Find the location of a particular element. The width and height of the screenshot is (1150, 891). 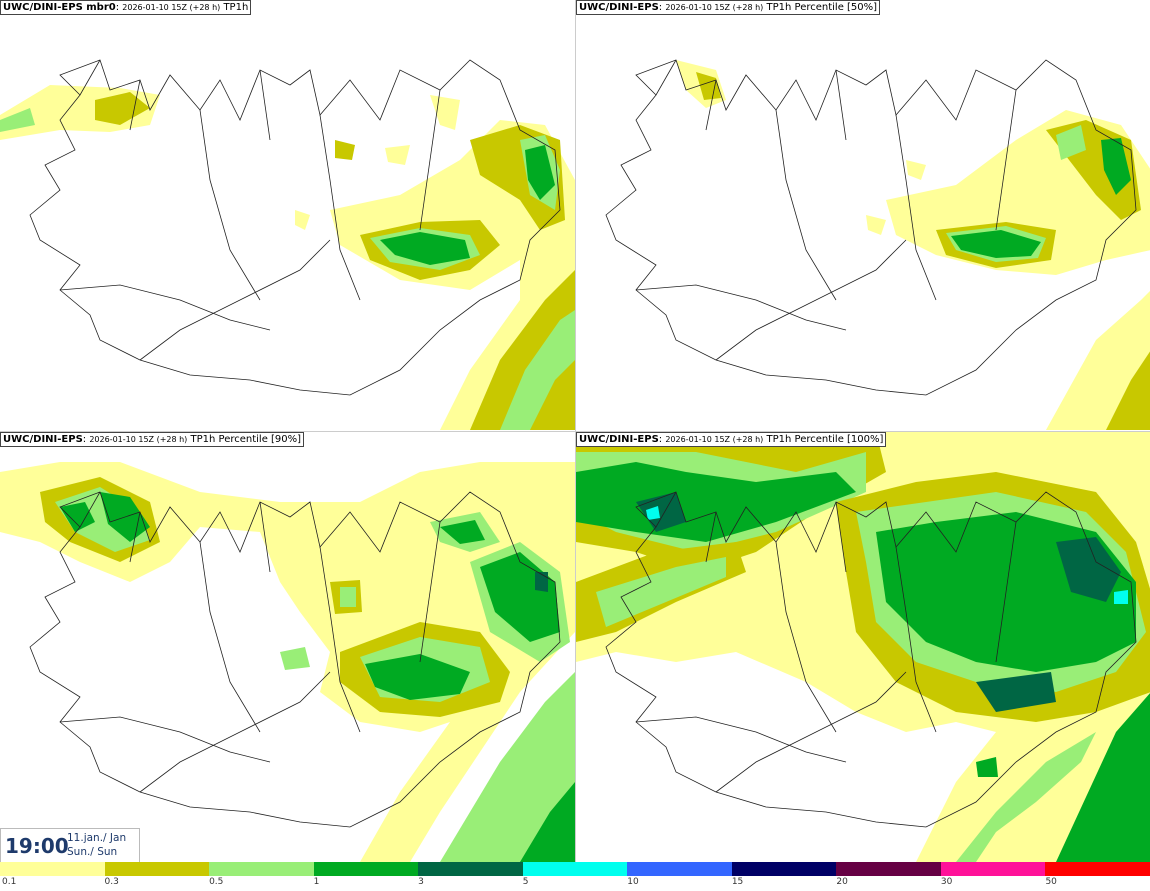

field-label: TP1h Percentile [90%] is located at coordinates (246, 439).